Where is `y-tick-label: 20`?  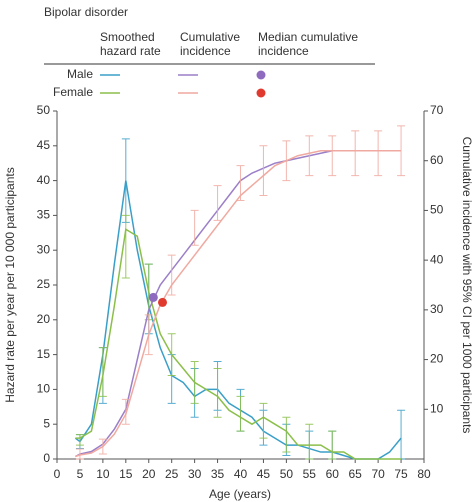 y-tick-label: 20 is located at coordinates (44, 319).